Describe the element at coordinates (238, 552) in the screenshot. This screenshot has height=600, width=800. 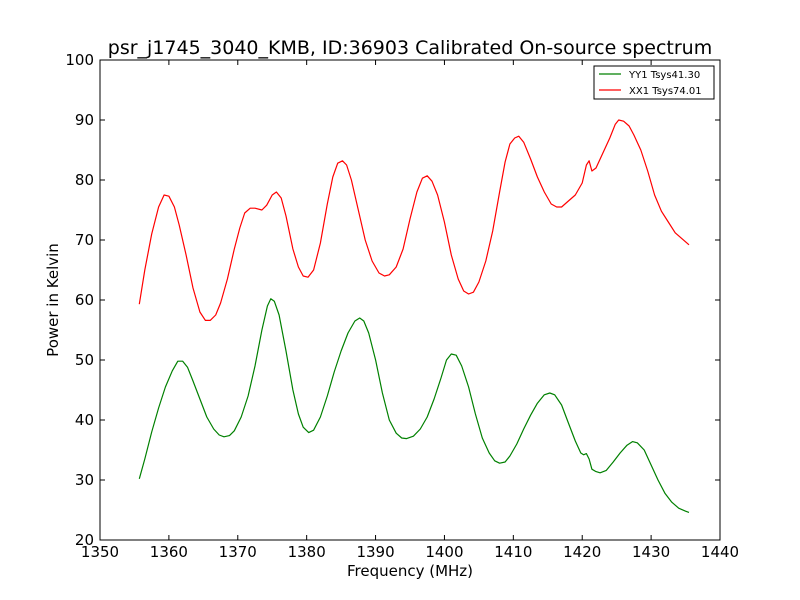
I see `x-tick-label: 1370` at that location.